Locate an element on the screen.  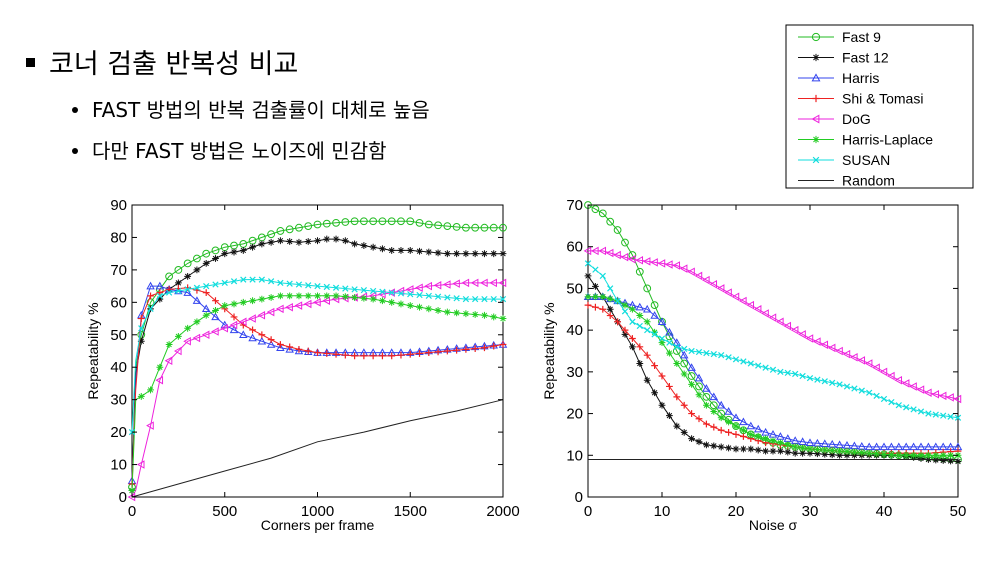
y-tick-label: 20 is located at coordinates (574, 414).